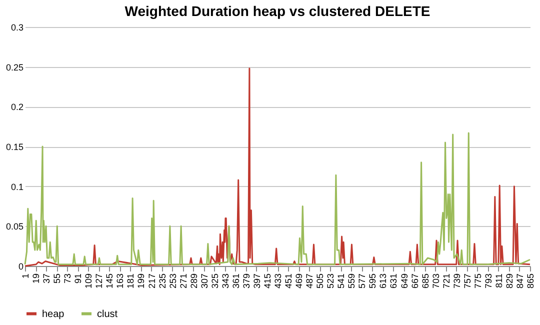 This screenshot has width=540, height=325. What do you see at coordinates (477, 281) in the screenshot?
I see `x-tick-label: 775` at bounding box center [477, 281].